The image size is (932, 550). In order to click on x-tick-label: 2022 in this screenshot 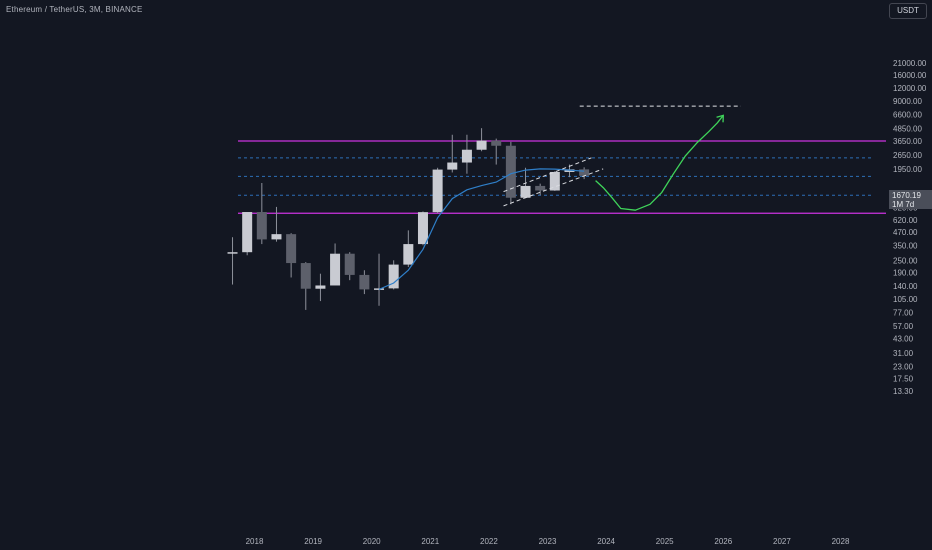, I will do `click(489, 541)`.